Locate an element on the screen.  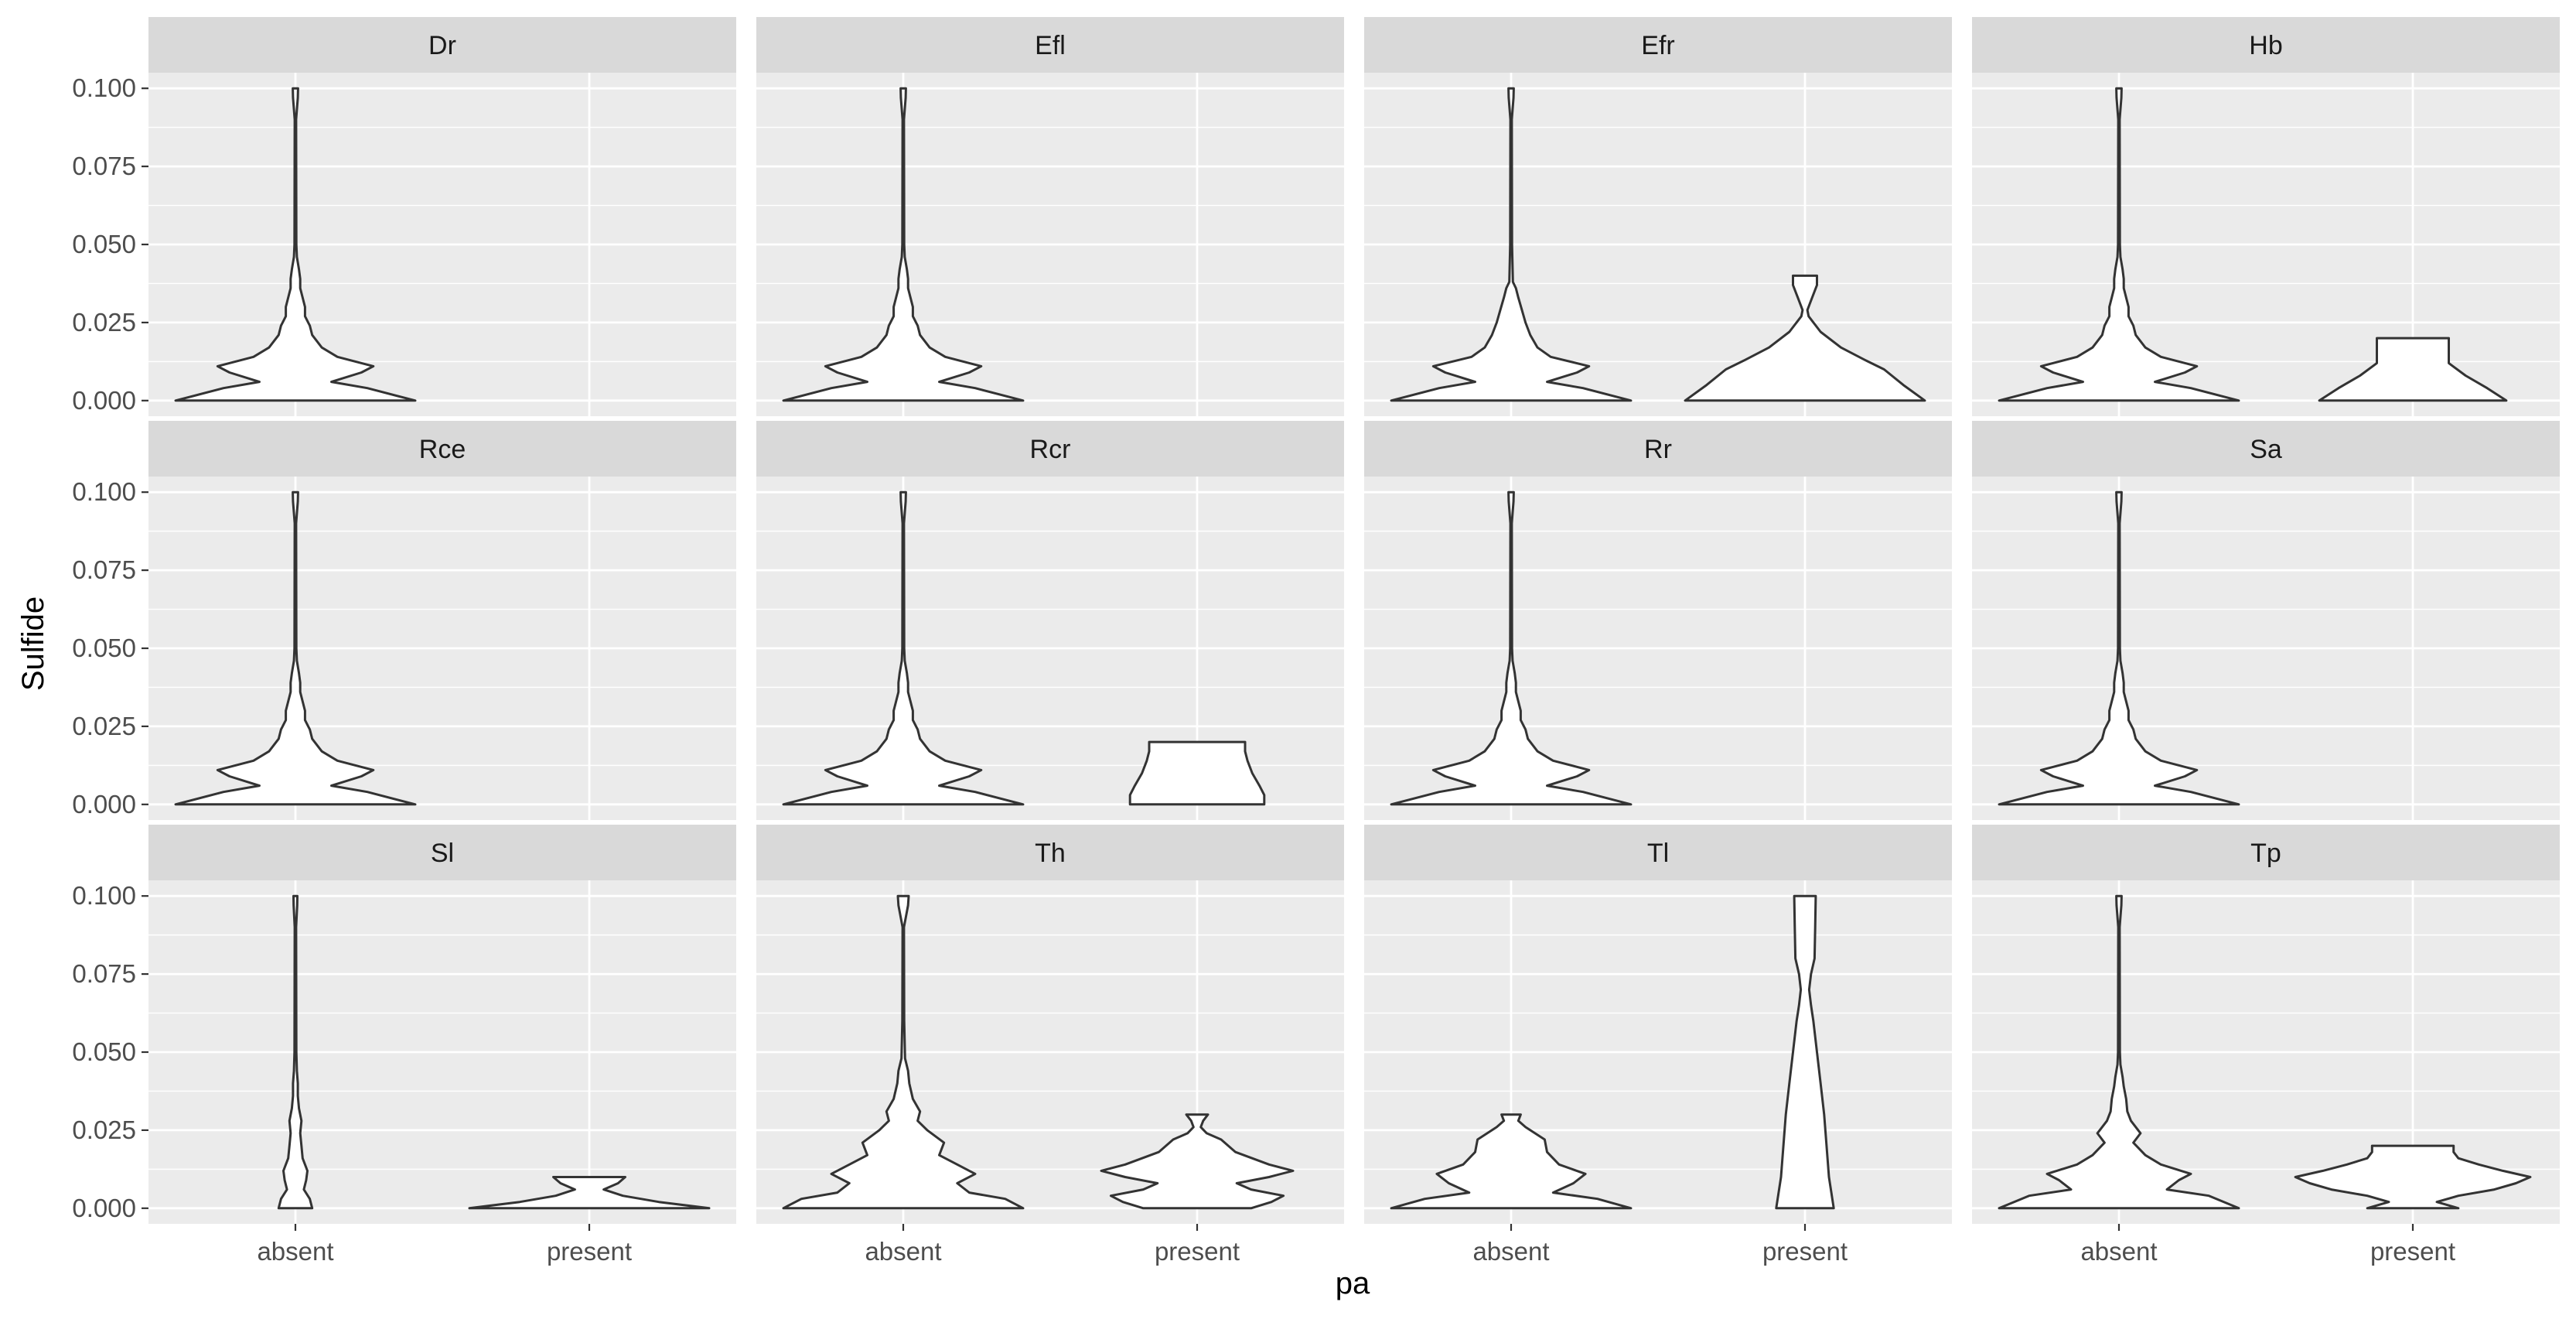
facet-strip-label: Tp is located at coordinates (2265, 853).